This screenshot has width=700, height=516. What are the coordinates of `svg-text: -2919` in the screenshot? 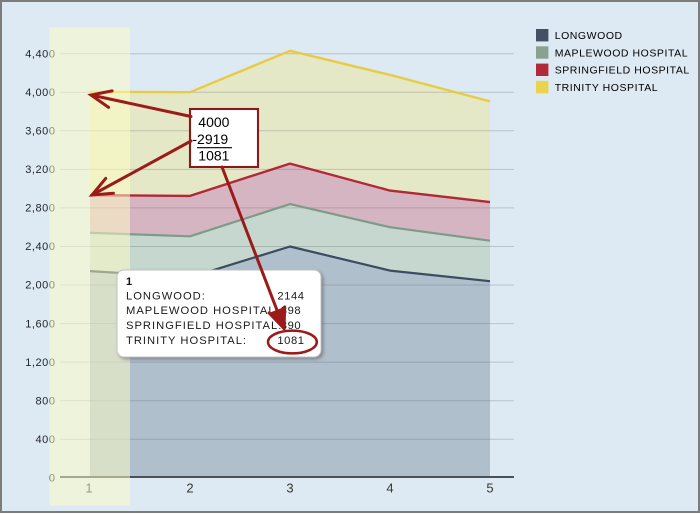 It's located at (210, 139).